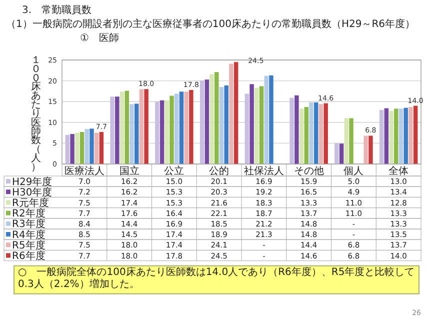  I want to click on legend-label: R5年度, so click(29, 245).